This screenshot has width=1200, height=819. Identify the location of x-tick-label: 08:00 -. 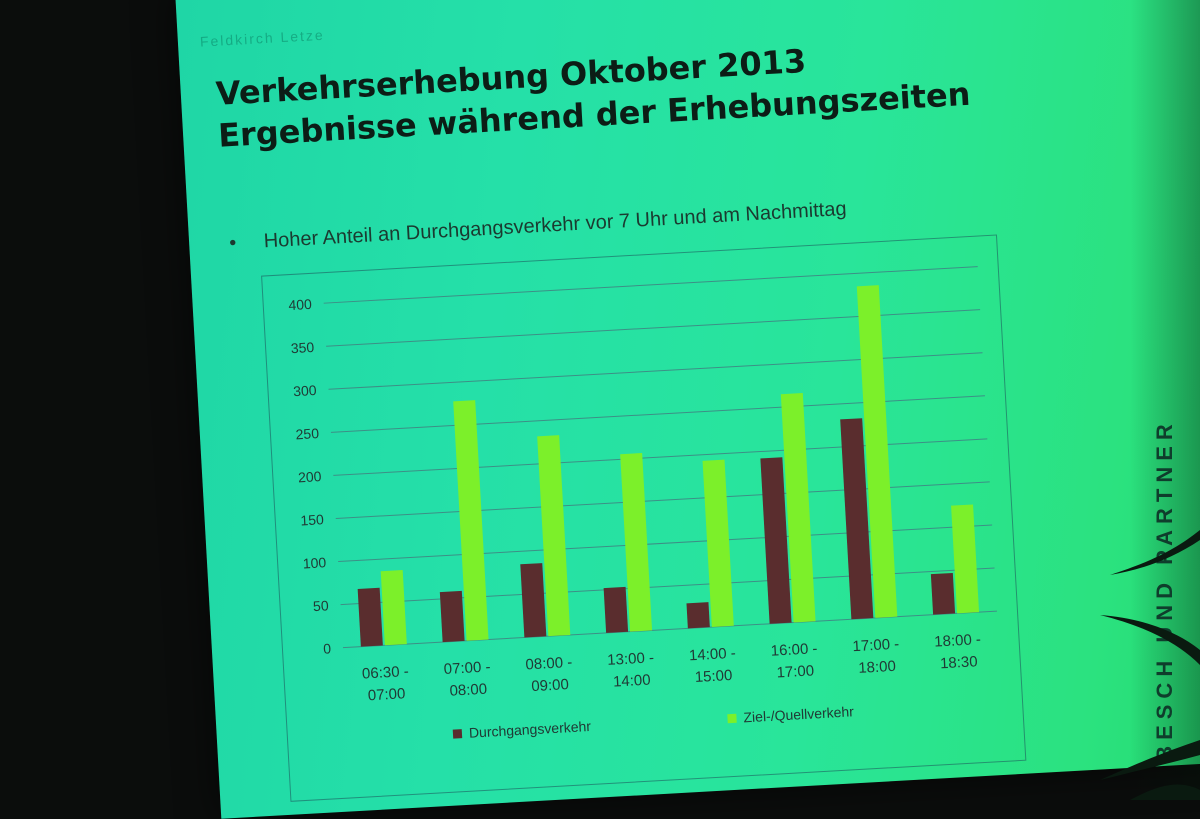
(549, 664).